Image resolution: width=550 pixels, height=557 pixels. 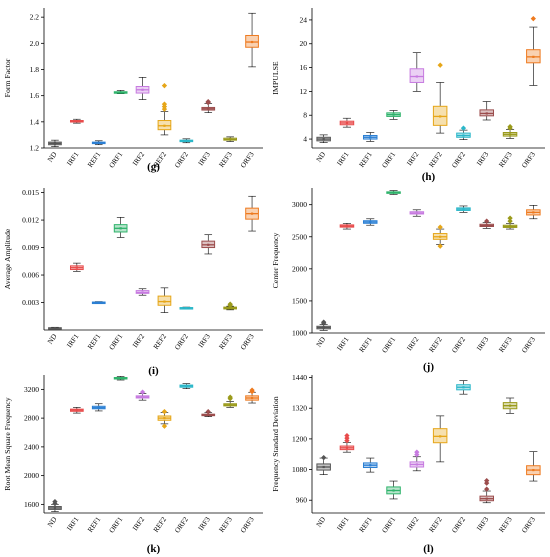 I want to click on box-ref3: ◆◆, so click(x=230, y=400).